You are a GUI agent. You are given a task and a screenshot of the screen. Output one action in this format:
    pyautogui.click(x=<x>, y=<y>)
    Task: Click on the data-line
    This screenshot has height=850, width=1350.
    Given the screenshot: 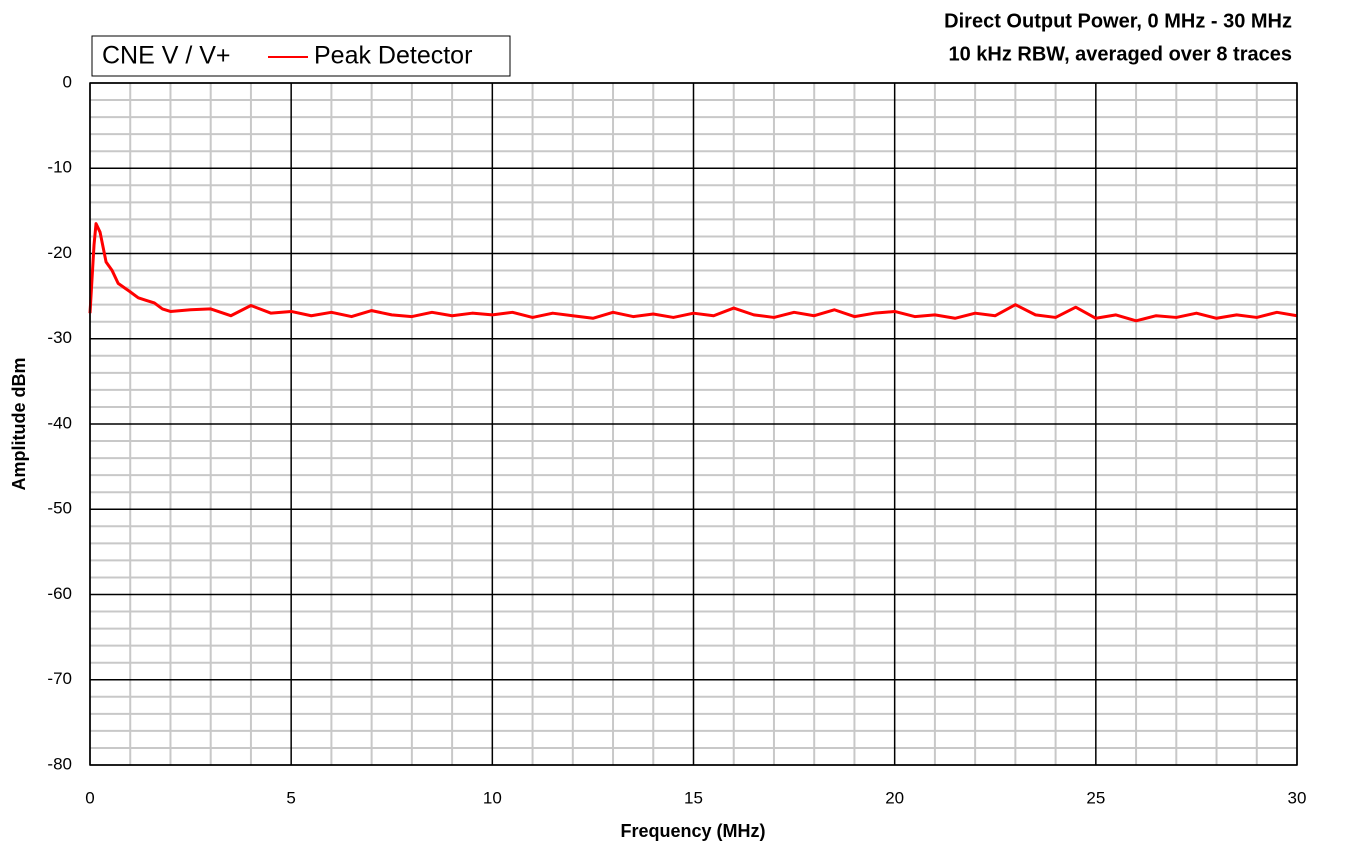 What is the action you would take?
    pyautogui.click(x=693, y=272)
    